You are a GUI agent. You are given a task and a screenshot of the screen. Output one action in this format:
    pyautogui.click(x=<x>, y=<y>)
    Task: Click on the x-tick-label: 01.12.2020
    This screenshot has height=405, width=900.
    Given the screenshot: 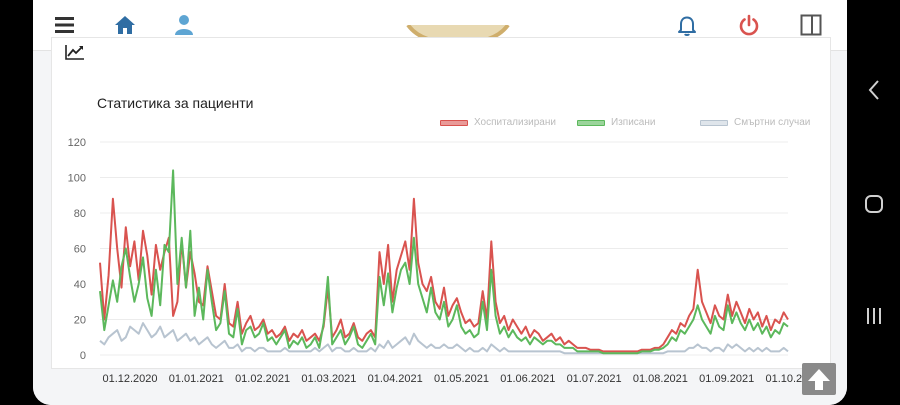 What is the action you would take?
    pyautogui.click(x=129, y=379)
    